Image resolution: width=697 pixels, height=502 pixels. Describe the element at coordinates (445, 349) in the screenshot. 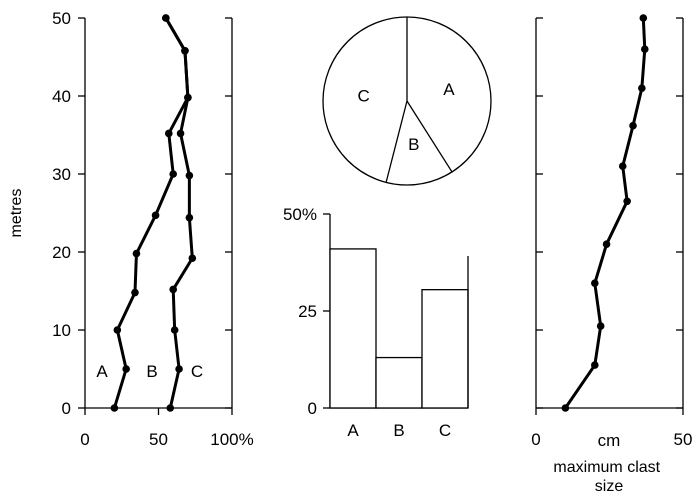

I see `bar-c` at that location.